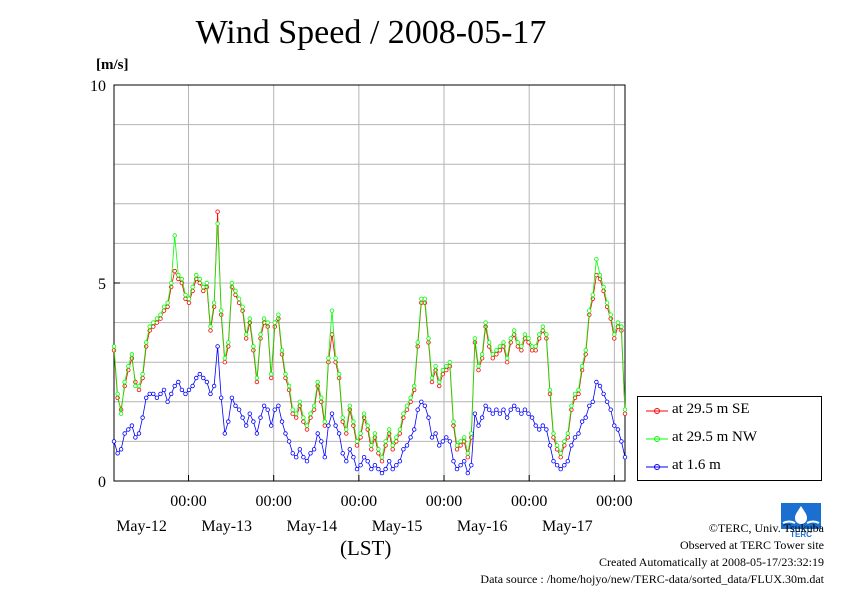 This screenshot has width=842, height=595. Describe the element at coordinates (696, 465) in the screenshot. I see `legend-label-1-6m: at 1.6 m` at that location.